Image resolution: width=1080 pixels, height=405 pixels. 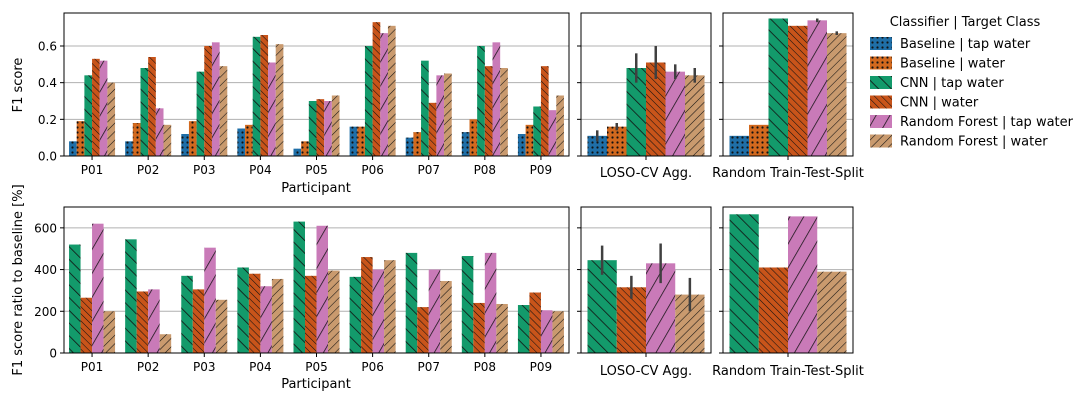 I want to click on ytick-label: 0.0, so click(x=47, y=157).